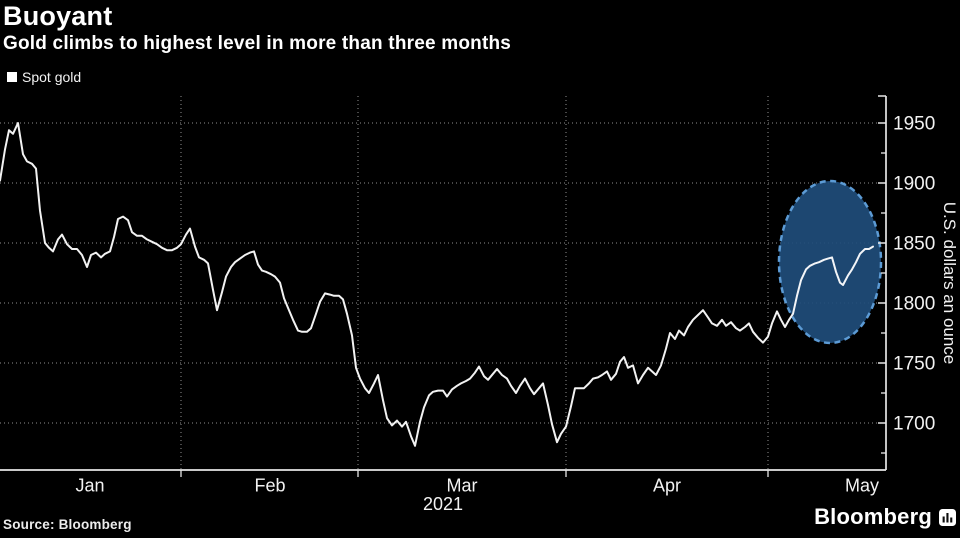 The image size is (960, 538). I want to click on y-tick-label: 1800, so click(914, 304).